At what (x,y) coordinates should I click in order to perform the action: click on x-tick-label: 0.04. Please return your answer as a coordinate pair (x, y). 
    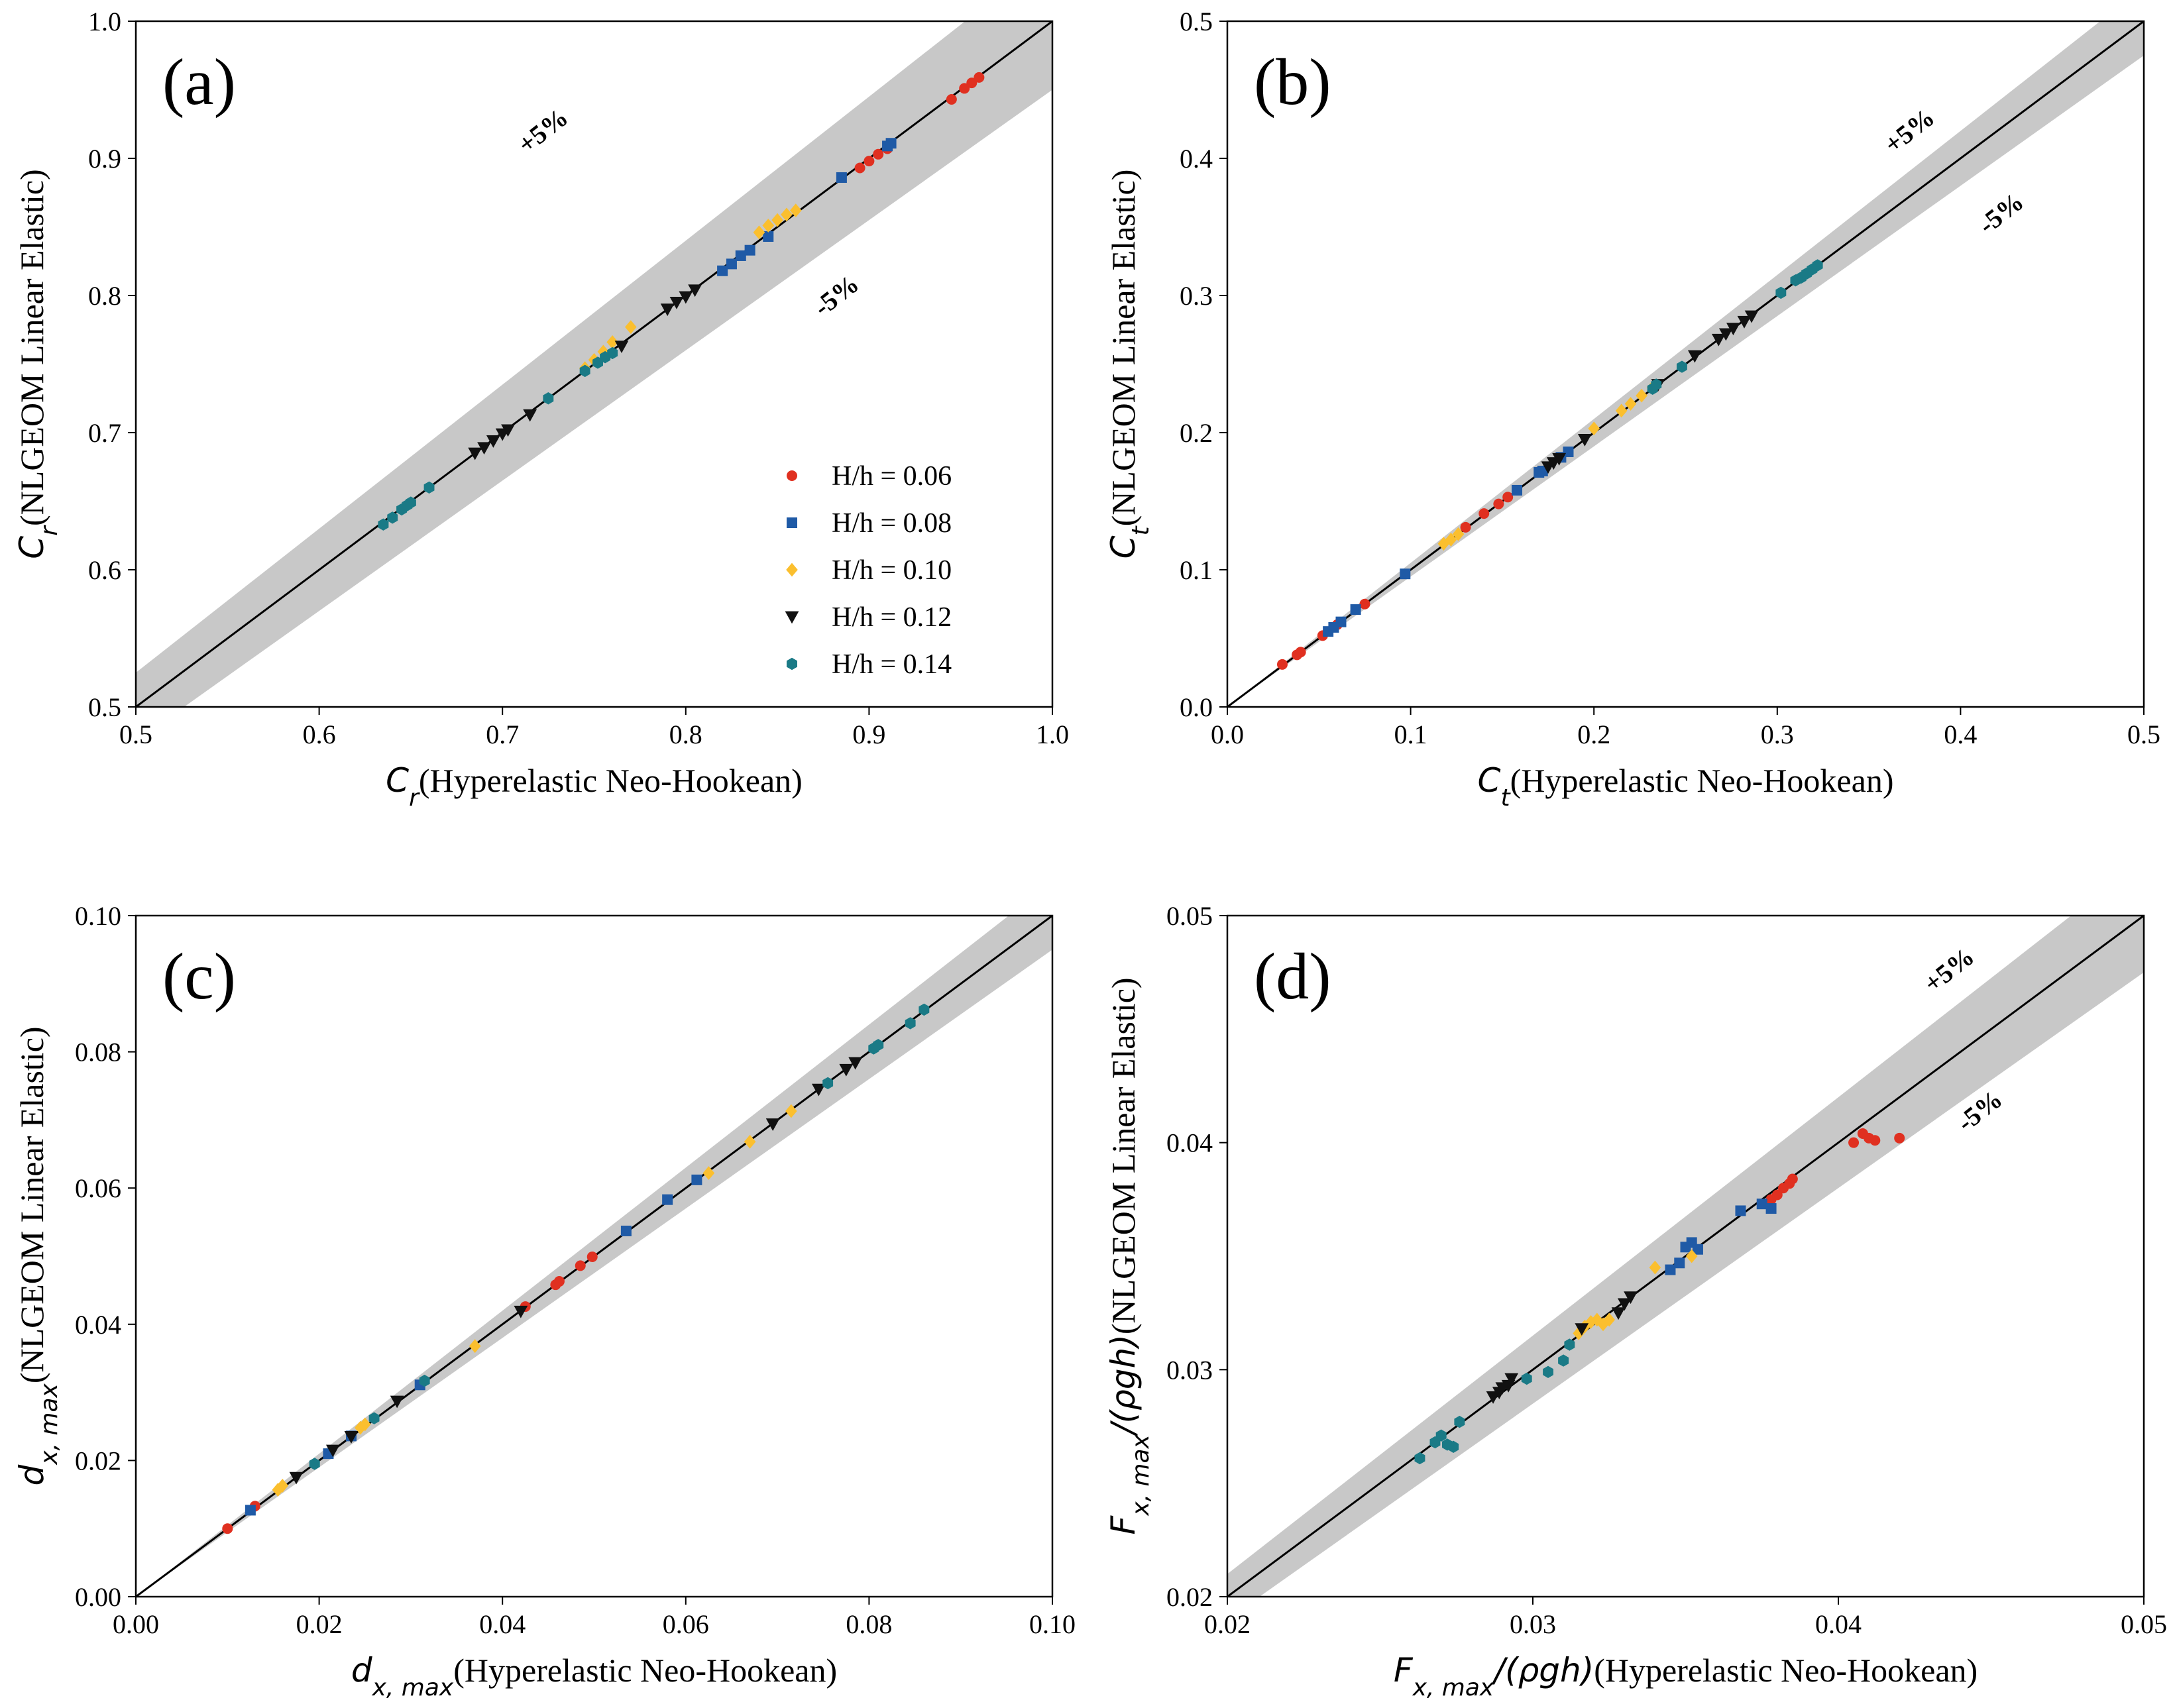
    Looking at the image, I should click on (503, 1624).